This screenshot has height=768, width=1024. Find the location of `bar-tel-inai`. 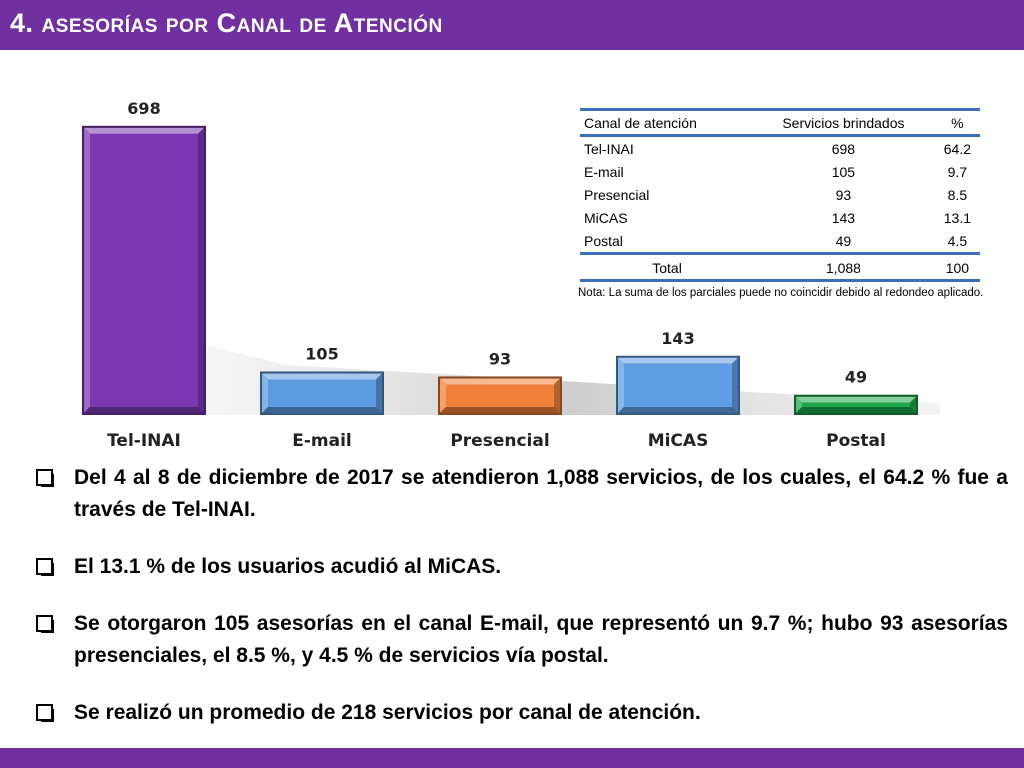

bar-tel-inai is located at coordinates (144, 270).